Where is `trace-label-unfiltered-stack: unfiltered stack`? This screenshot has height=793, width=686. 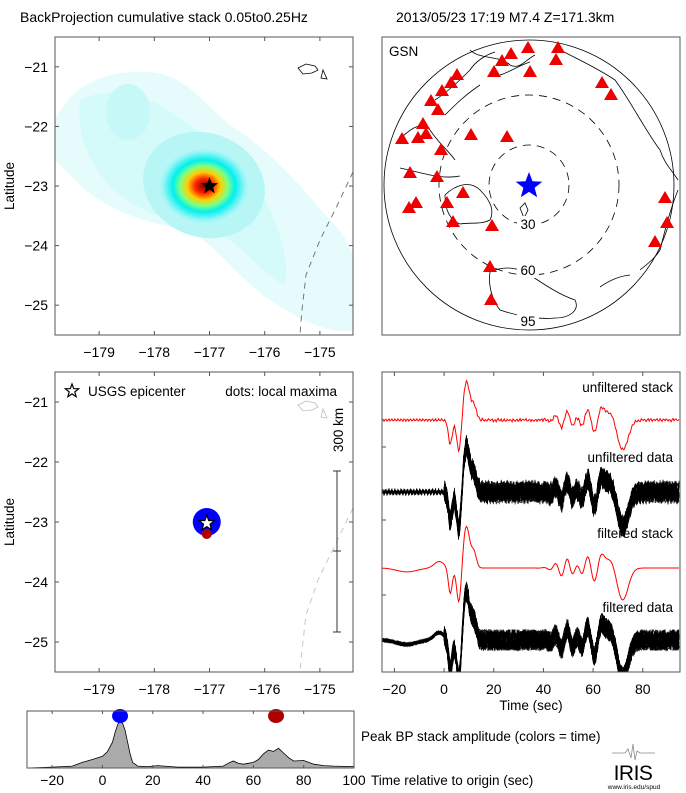 trace-label-unfiltered-stack: unfiltered stack is located at coordinates (627, 387).